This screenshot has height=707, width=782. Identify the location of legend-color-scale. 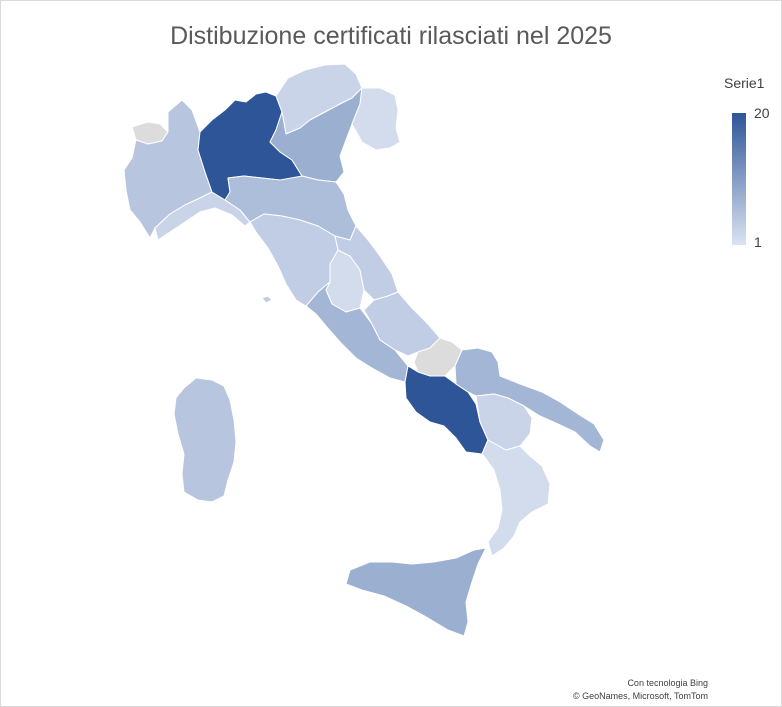
(739, 179).